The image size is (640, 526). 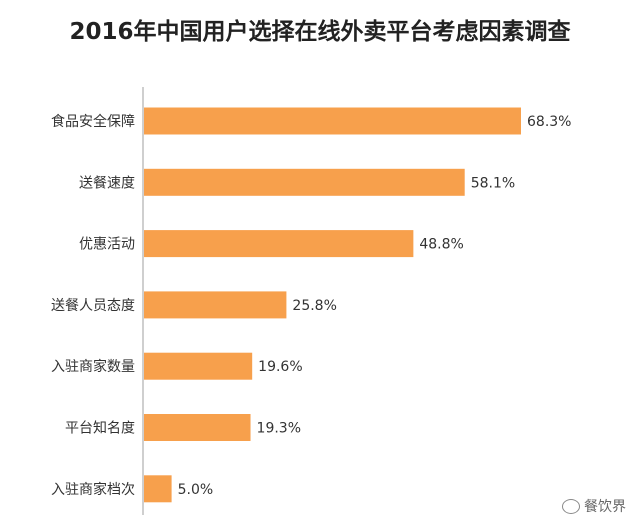 I want to click on chat-bubble-icon, so click(x=571, y=506).